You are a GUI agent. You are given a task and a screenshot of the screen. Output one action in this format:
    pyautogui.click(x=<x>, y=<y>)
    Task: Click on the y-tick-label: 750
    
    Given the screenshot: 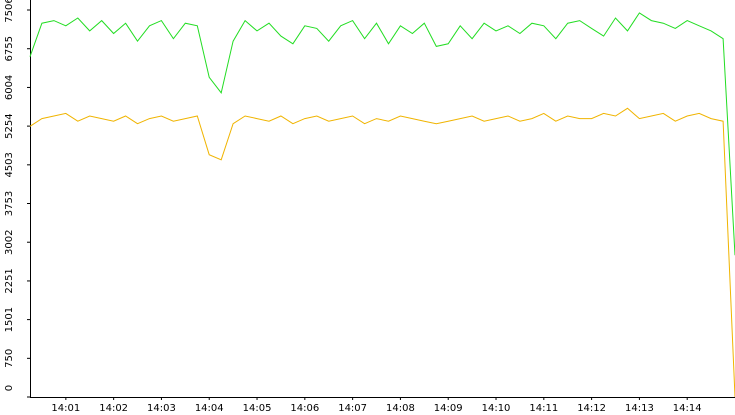 What is the action you would take?
    pyautogui.click(x=9, y=358)
    